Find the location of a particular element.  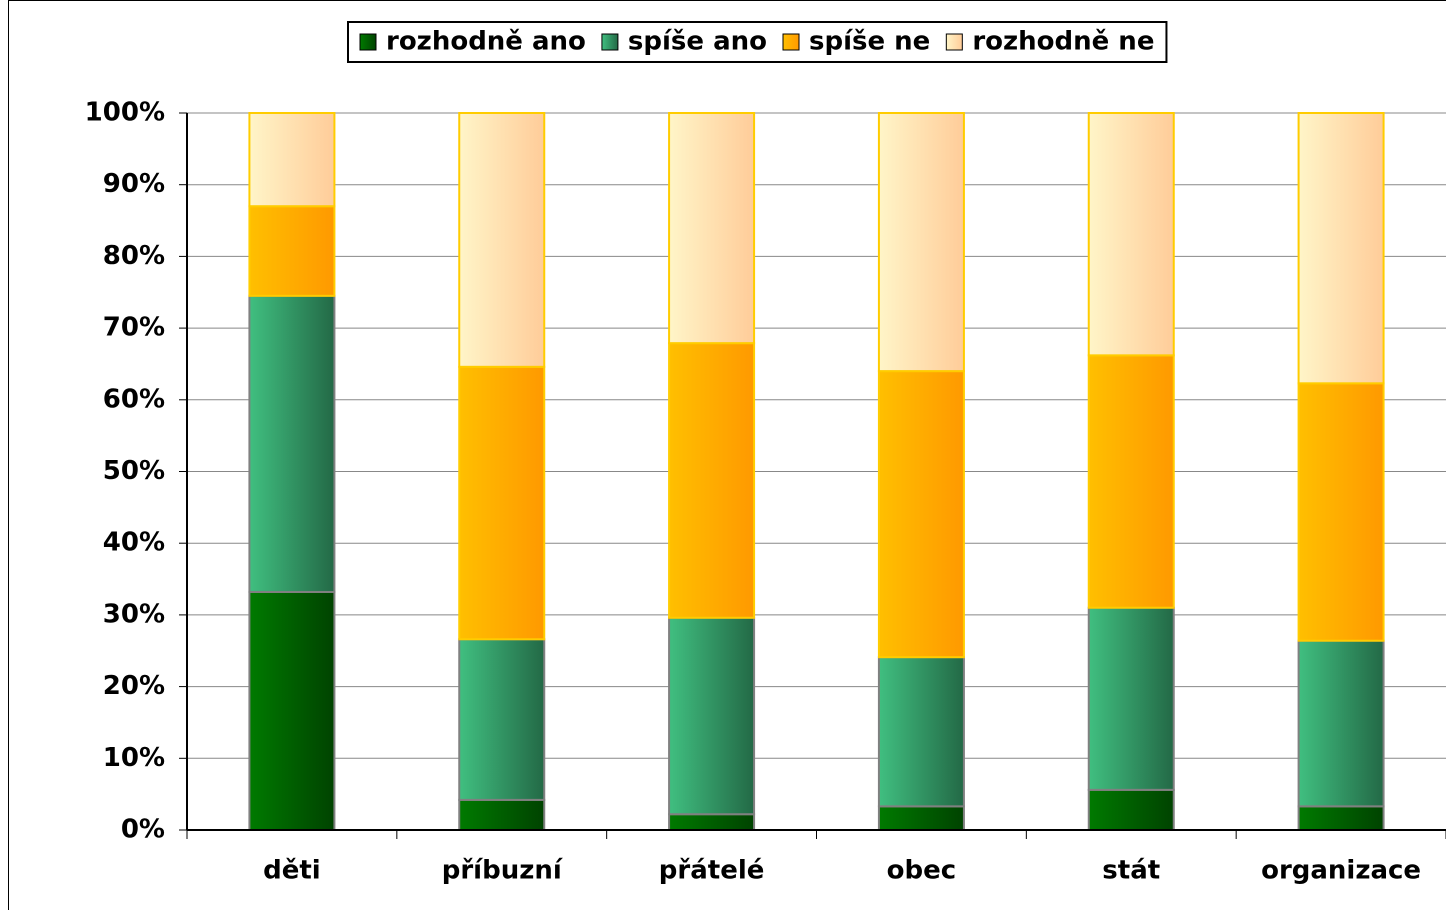

y-tick-label: 40% is located at coordinates (134, 543).